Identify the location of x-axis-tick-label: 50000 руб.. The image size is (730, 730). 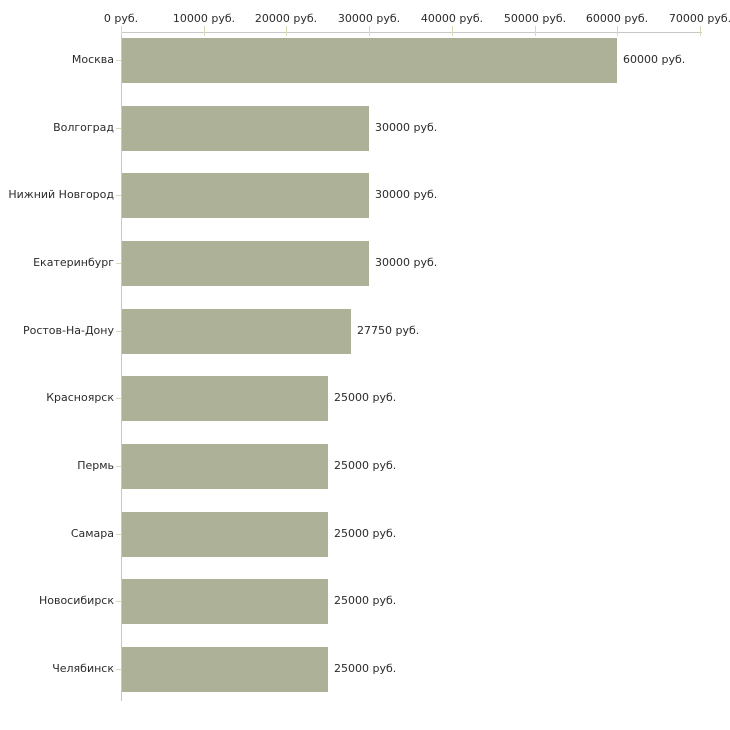
(535, 18).